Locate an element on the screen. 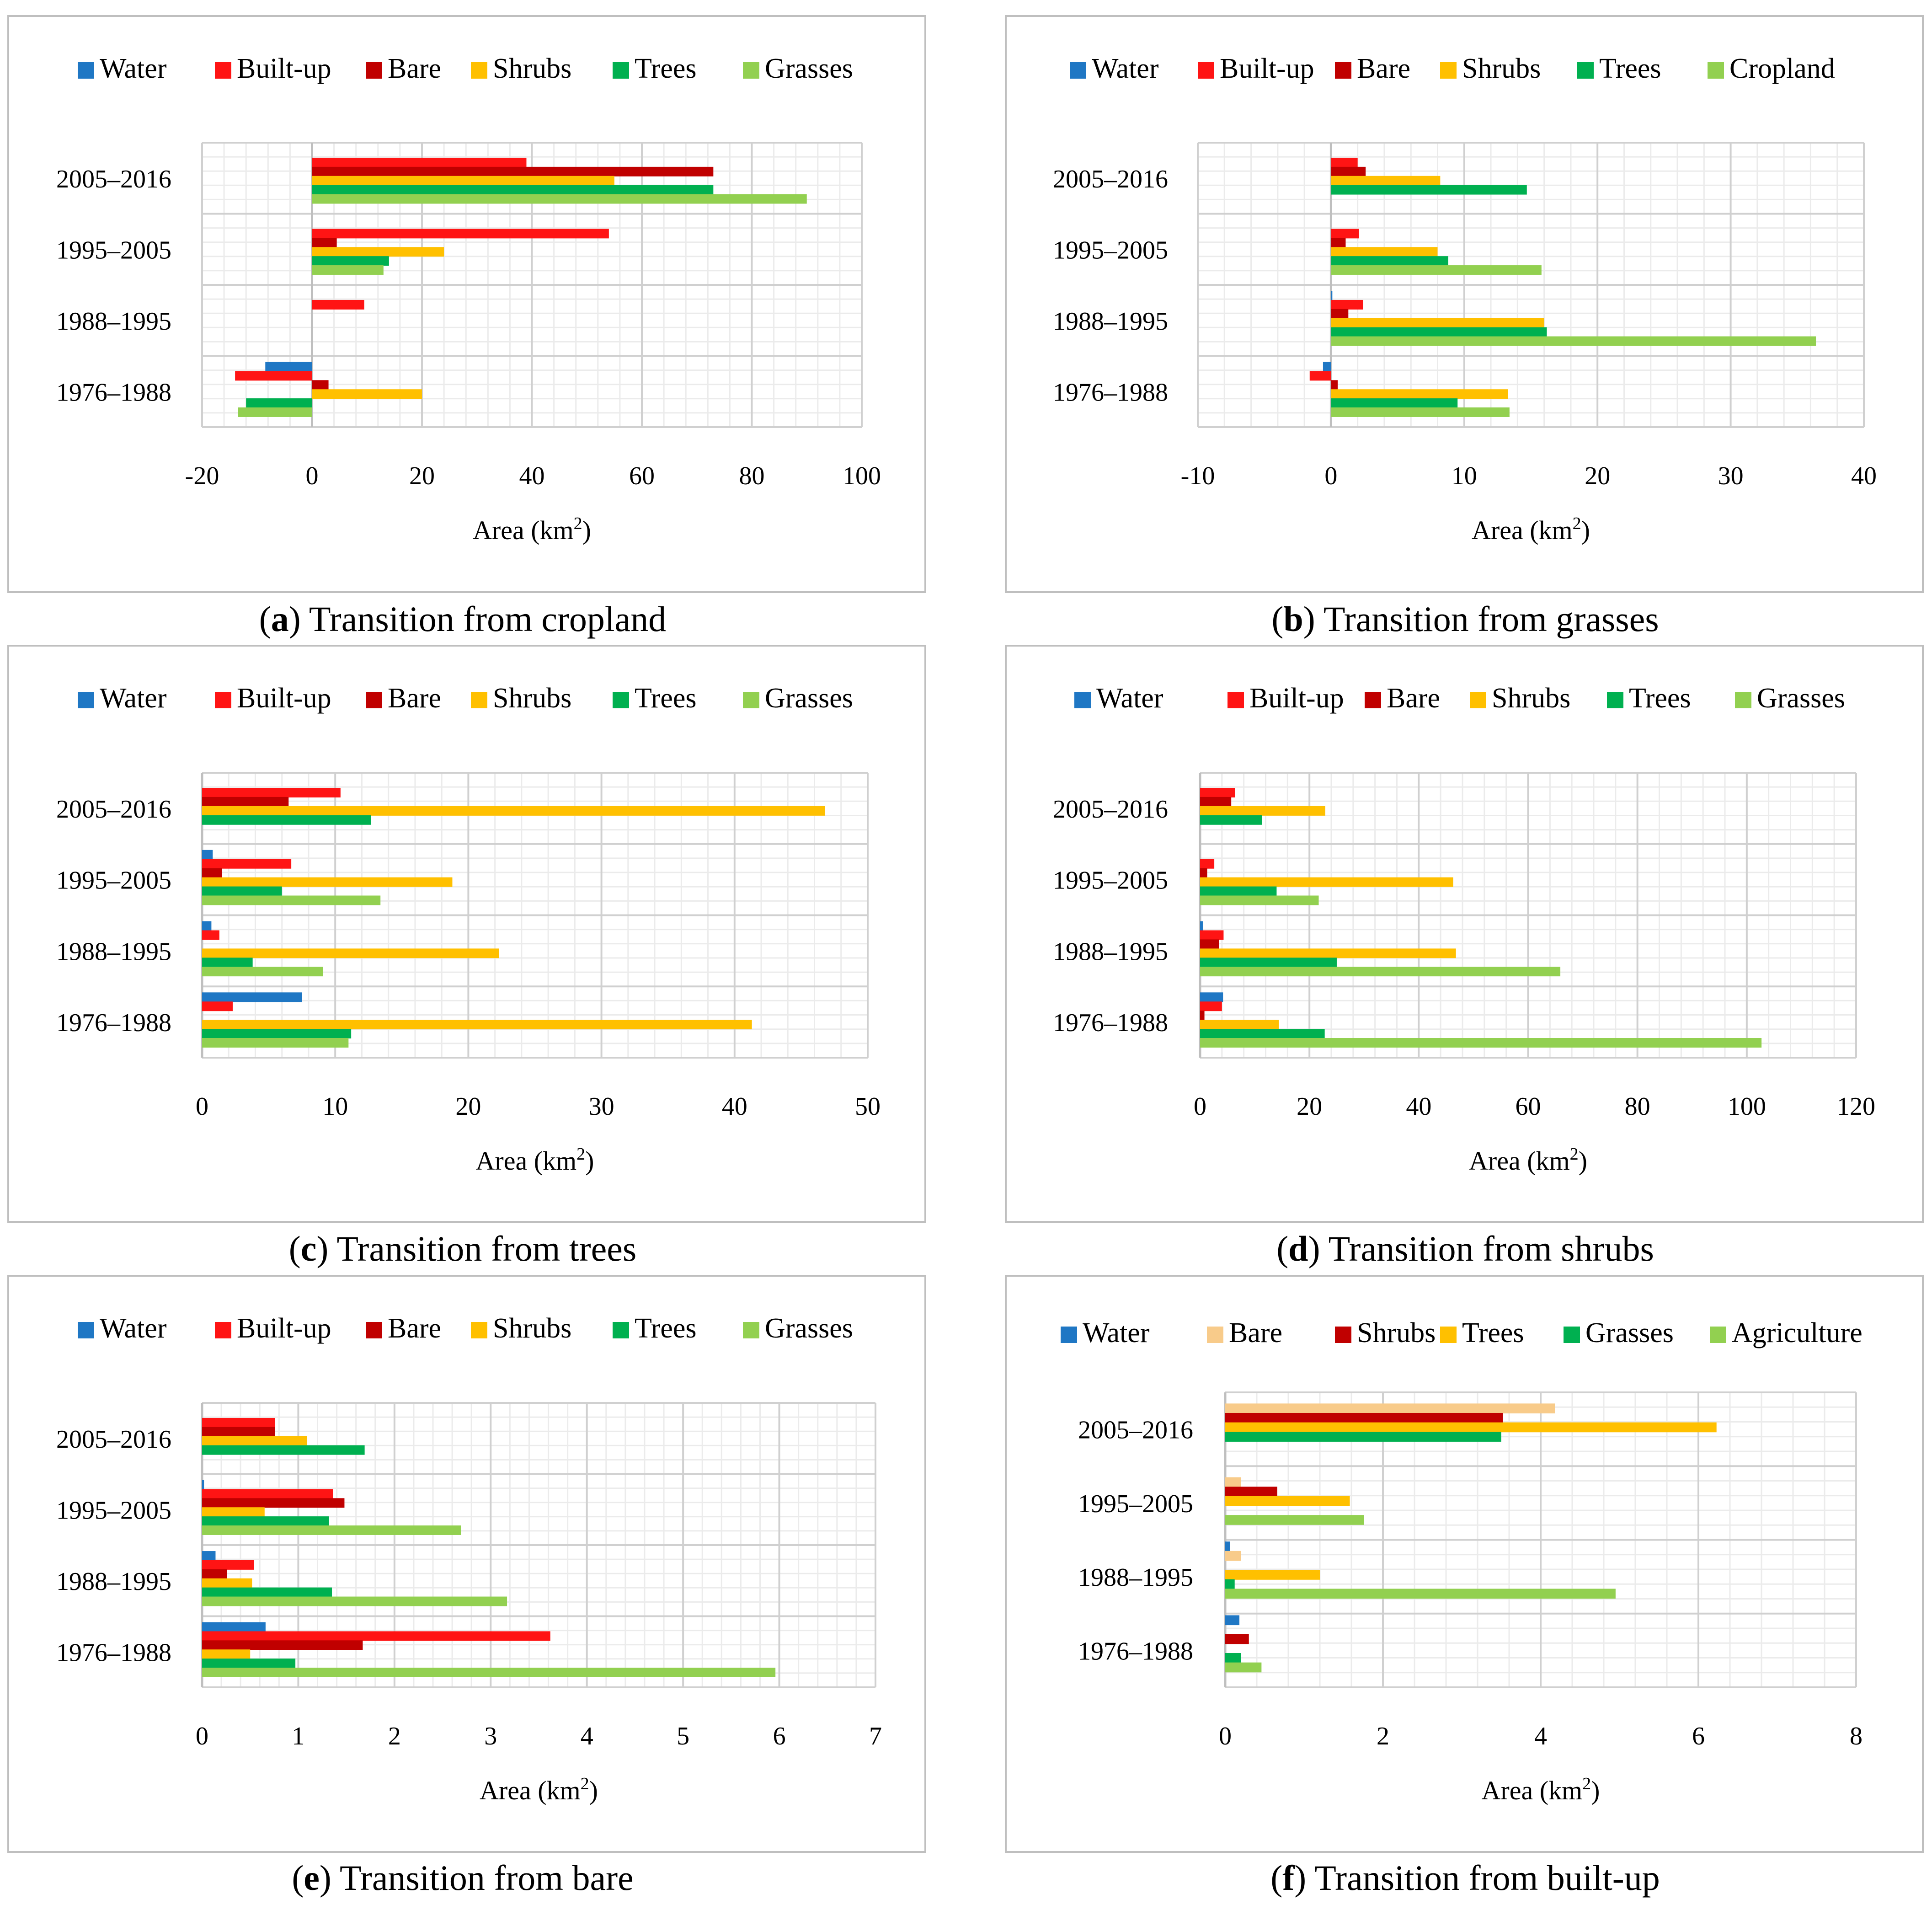  panel-caption: (c) Transition from trees is located at coordinates (462, 1248).